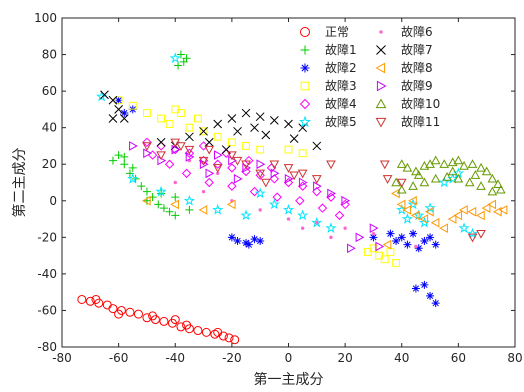 This screenshot has height=392, width=524. I want to click on legend-item-4: 故障3, so click(328, 85).